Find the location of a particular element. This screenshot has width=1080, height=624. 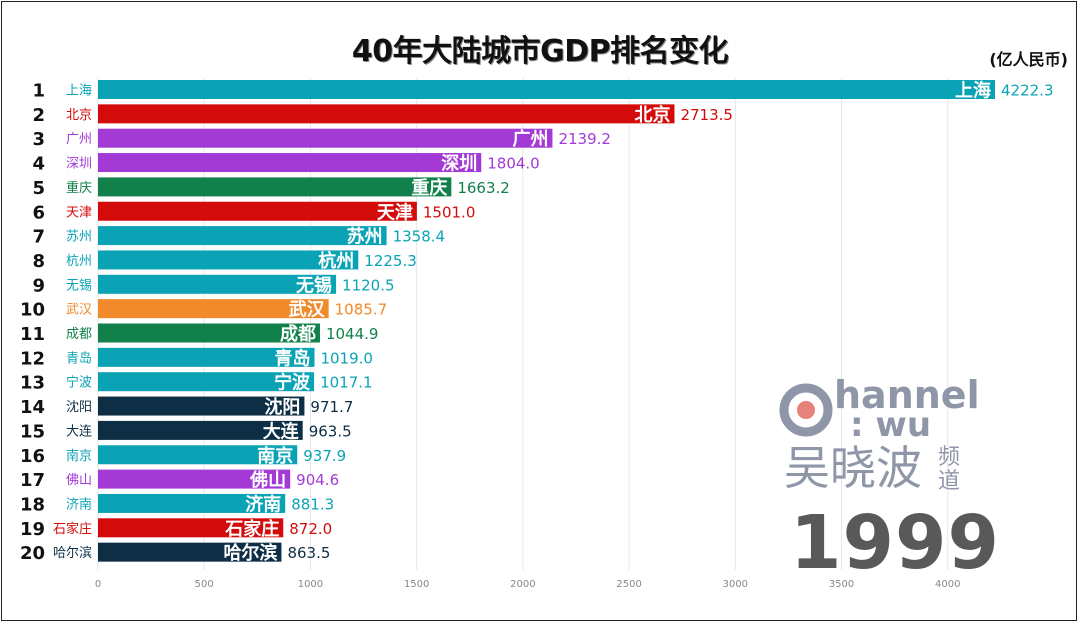

x-tick-label: 1000 is located at coordinates (310, 584).